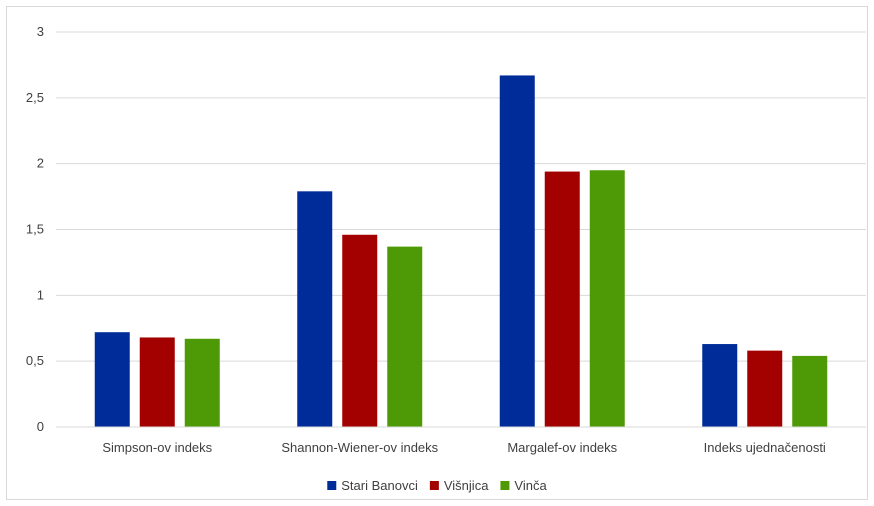 This screenshot has width=874, height=506. I want to click on y-tick-label: 0,5, so click(35, 360).